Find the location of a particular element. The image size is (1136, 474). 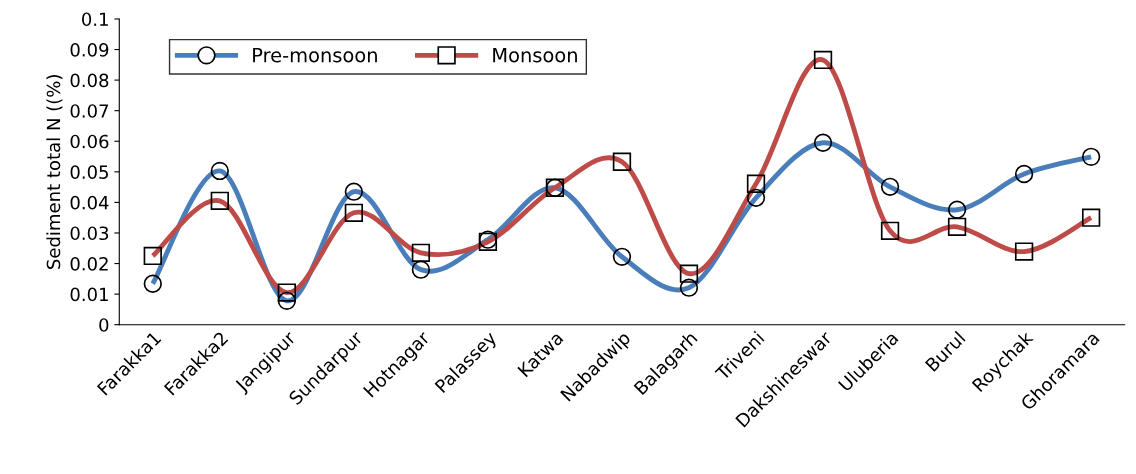

y-tick-label: 0.04 is located at coordinates (89, 202).